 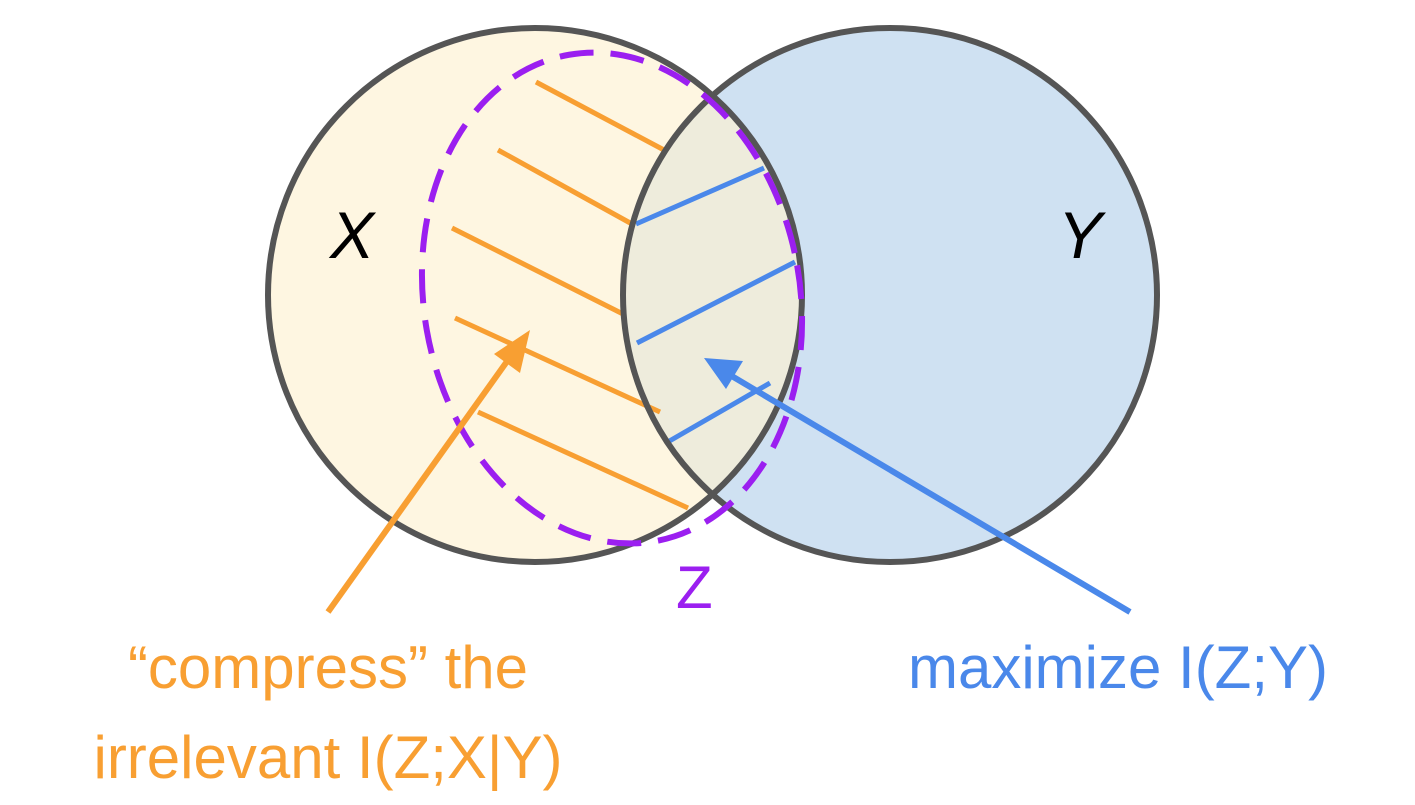 What do you see at coordinates (427, 472) in the screenshot?
I see `compress-arrow` at bounding box center [427, 472].